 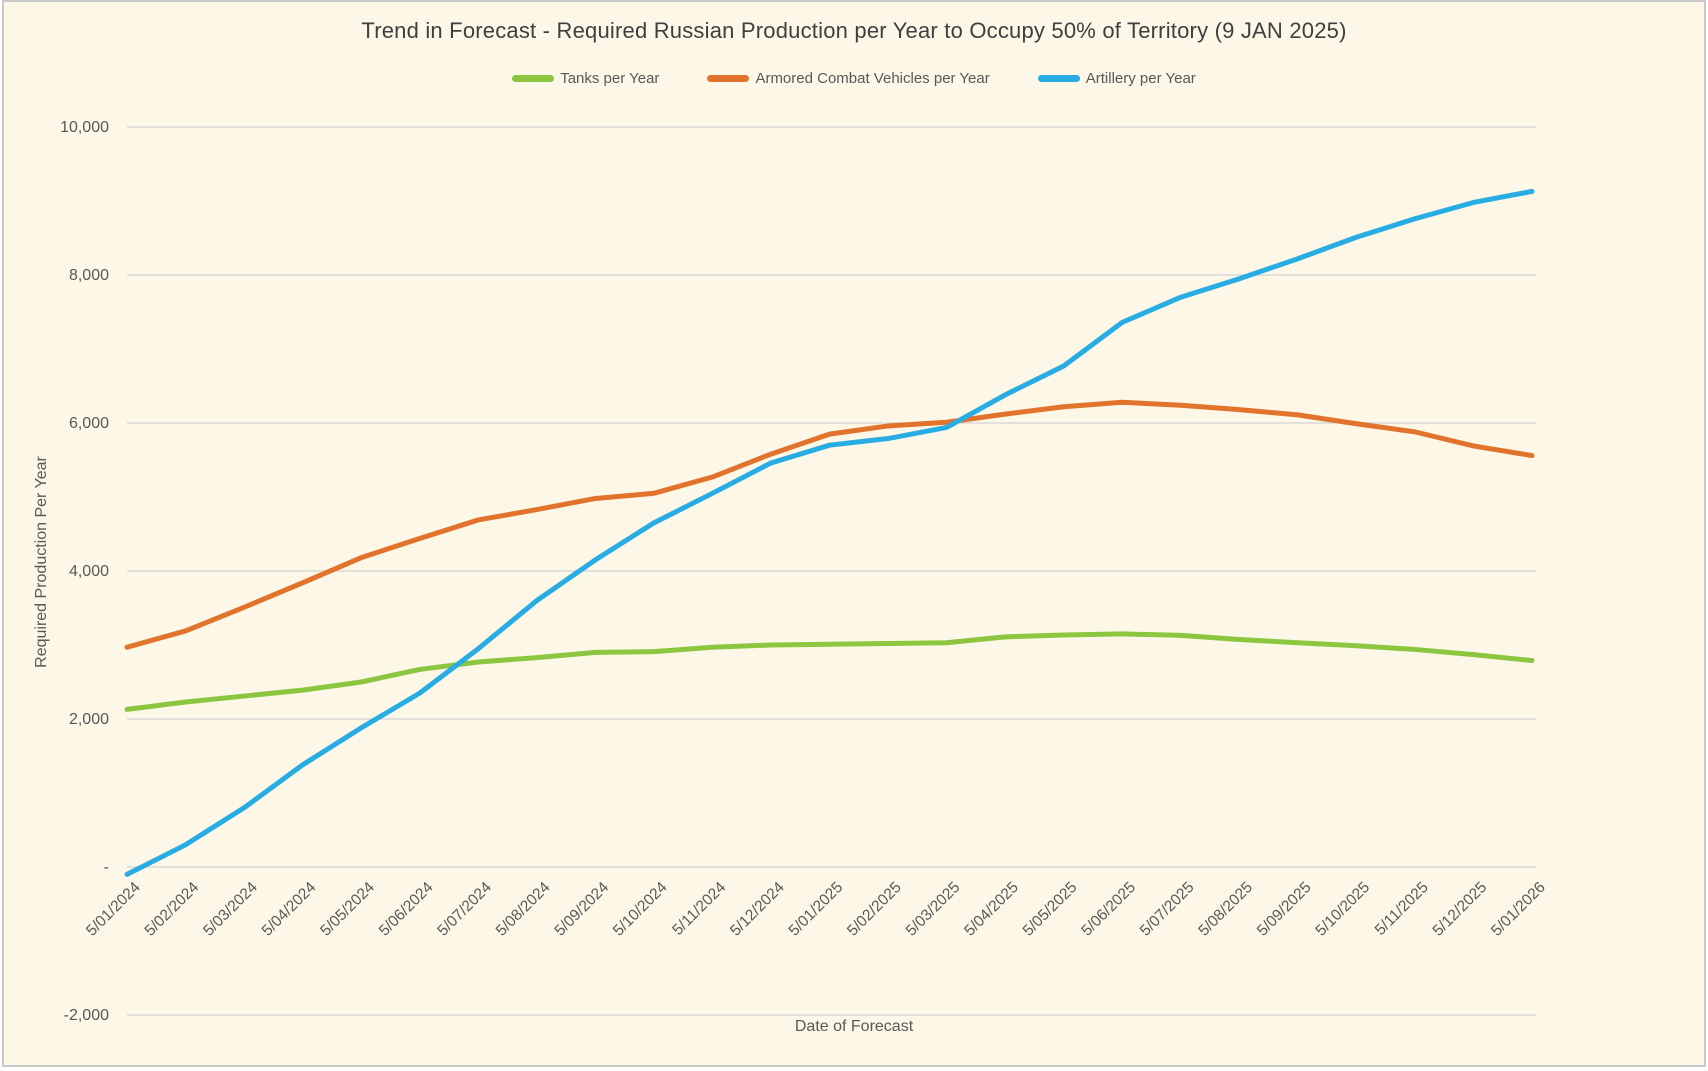 I want to click on x-axis-tick-label: 5/02/2024, so click(x=172, y=909).